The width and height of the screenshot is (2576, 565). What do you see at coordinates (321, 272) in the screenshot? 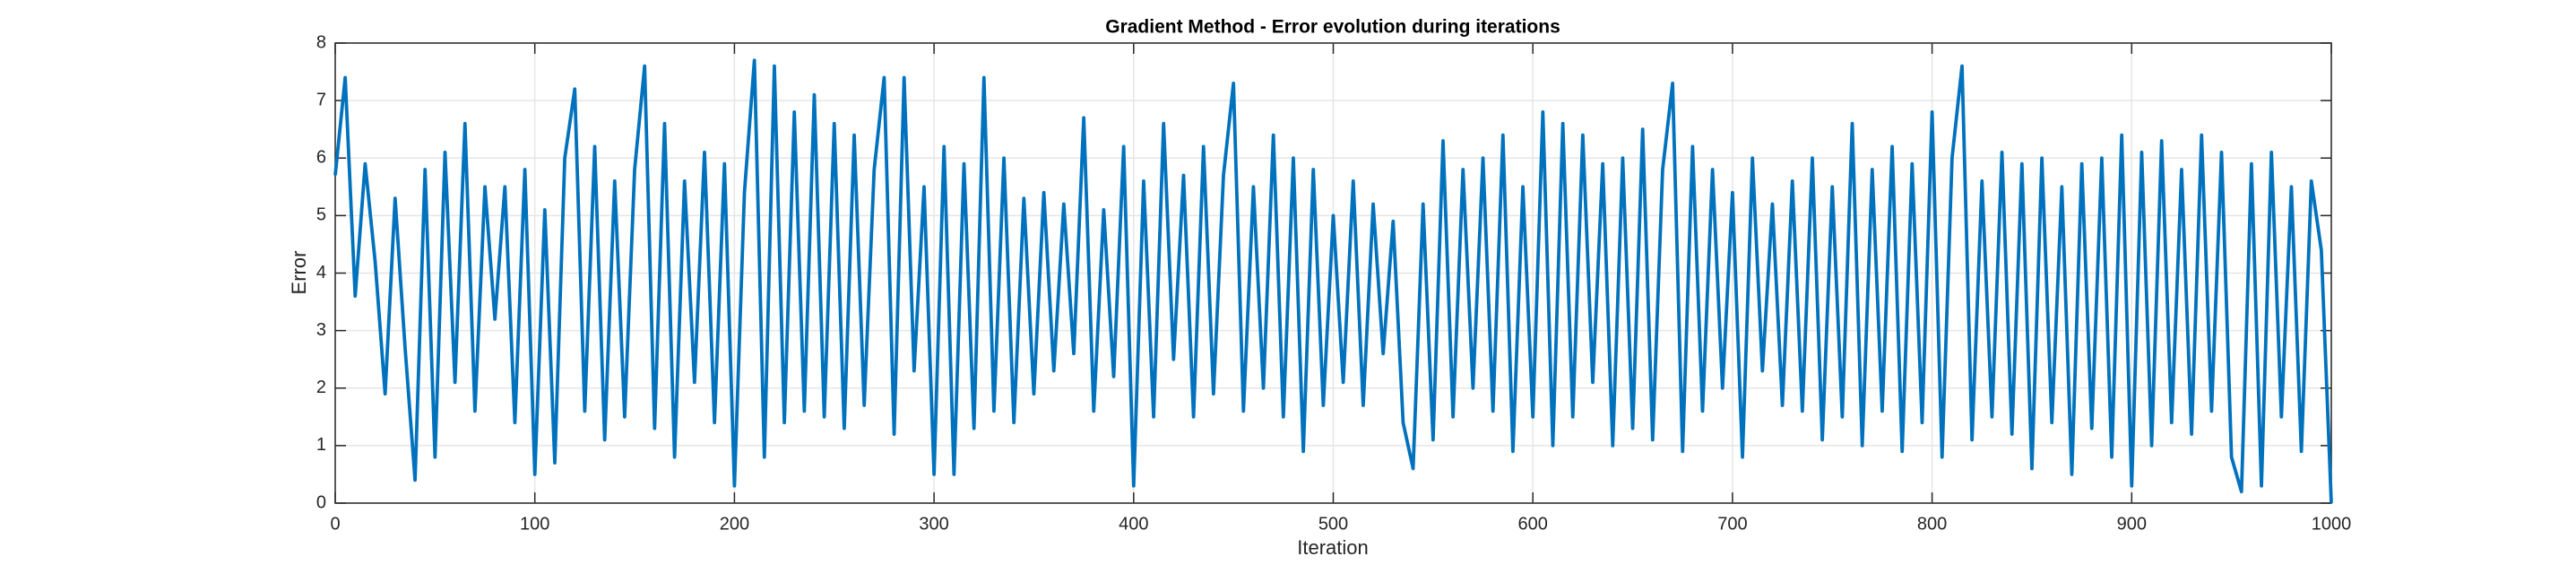
I see `y-tick-label: 4` at bounding box center [321, 272].